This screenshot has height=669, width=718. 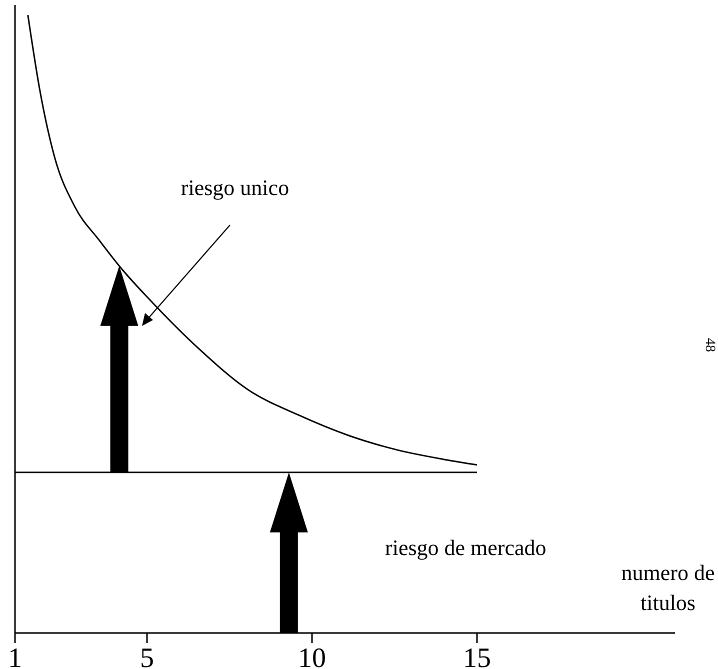 I want to click on x-tick-label: 10, so click(x=312, y=656).